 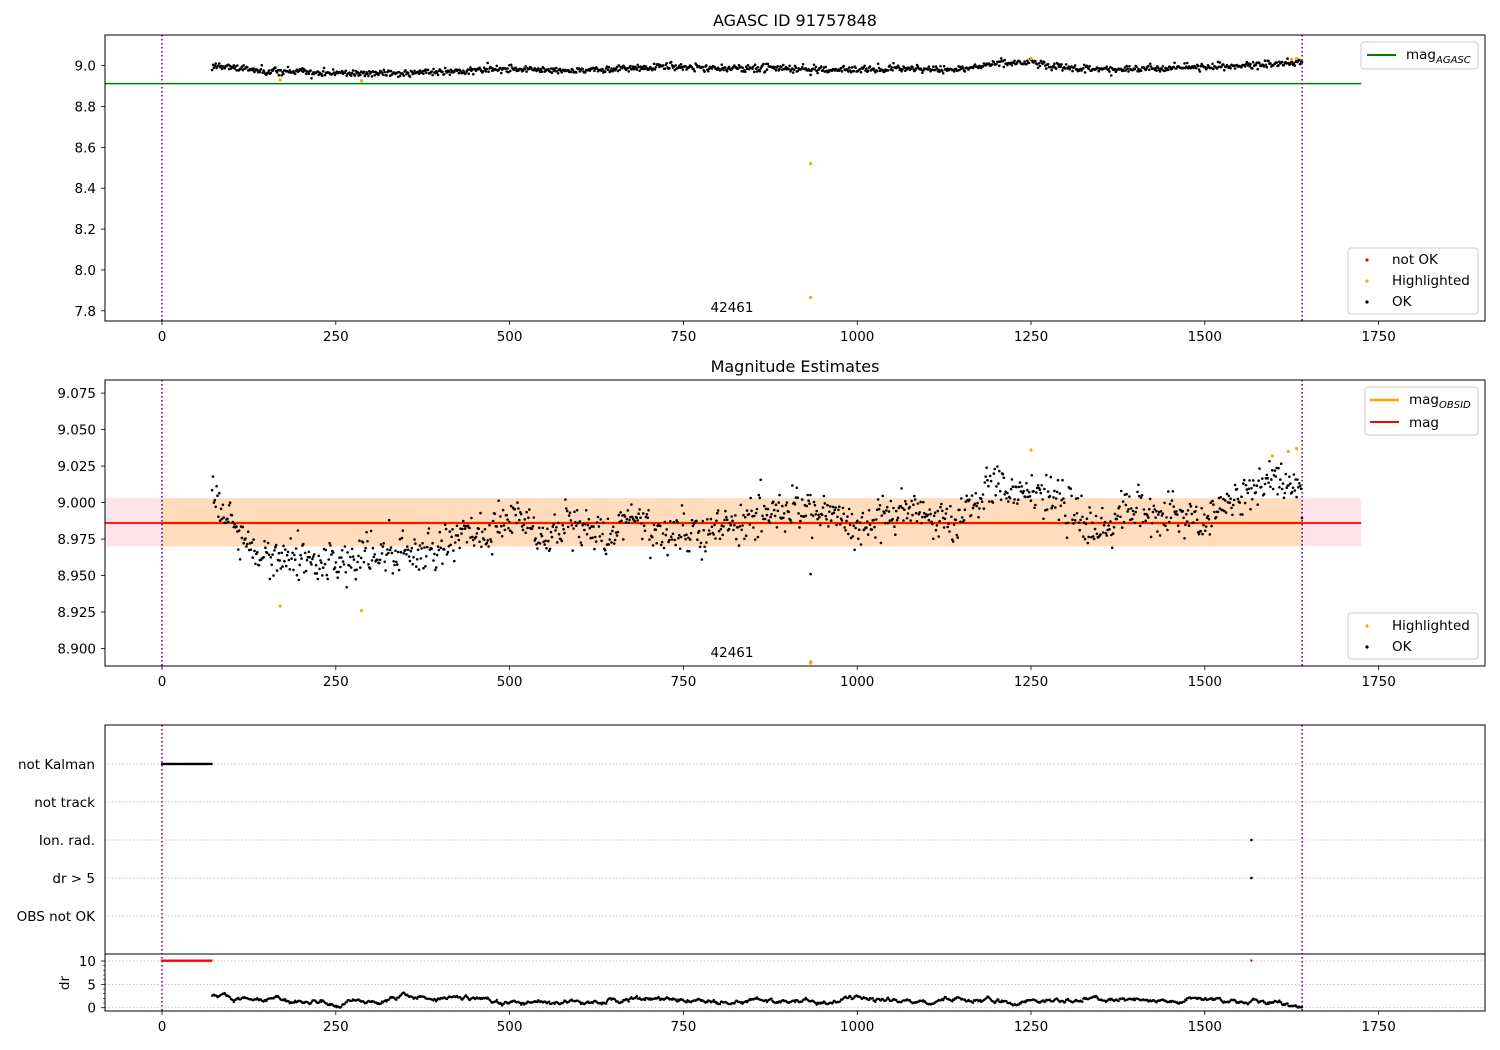 What do you see at coordinates (607, 1001) in the screenshot?
I see `dr-point` at bounding box center [607, 1001].